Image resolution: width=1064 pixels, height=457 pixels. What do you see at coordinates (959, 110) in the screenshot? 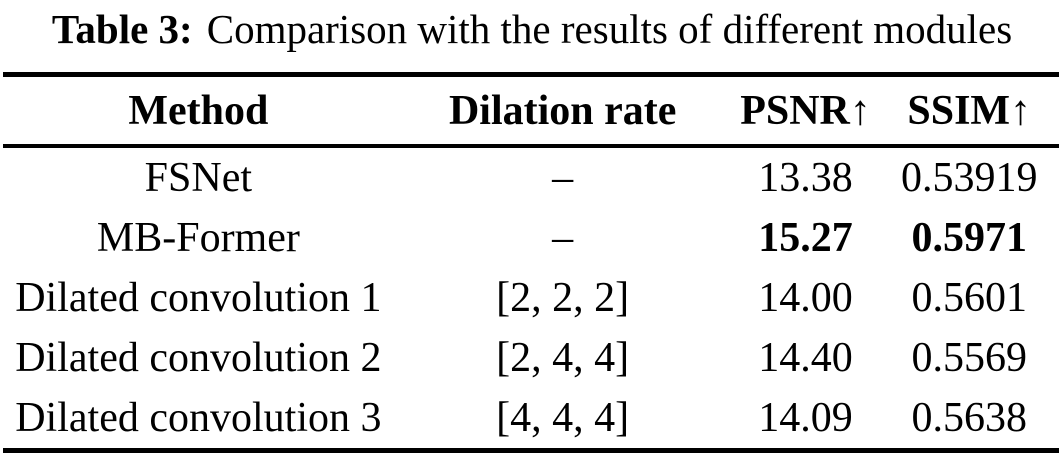
I see `column-header-ssim-label: SSIM` at bounding box center [959, 110].